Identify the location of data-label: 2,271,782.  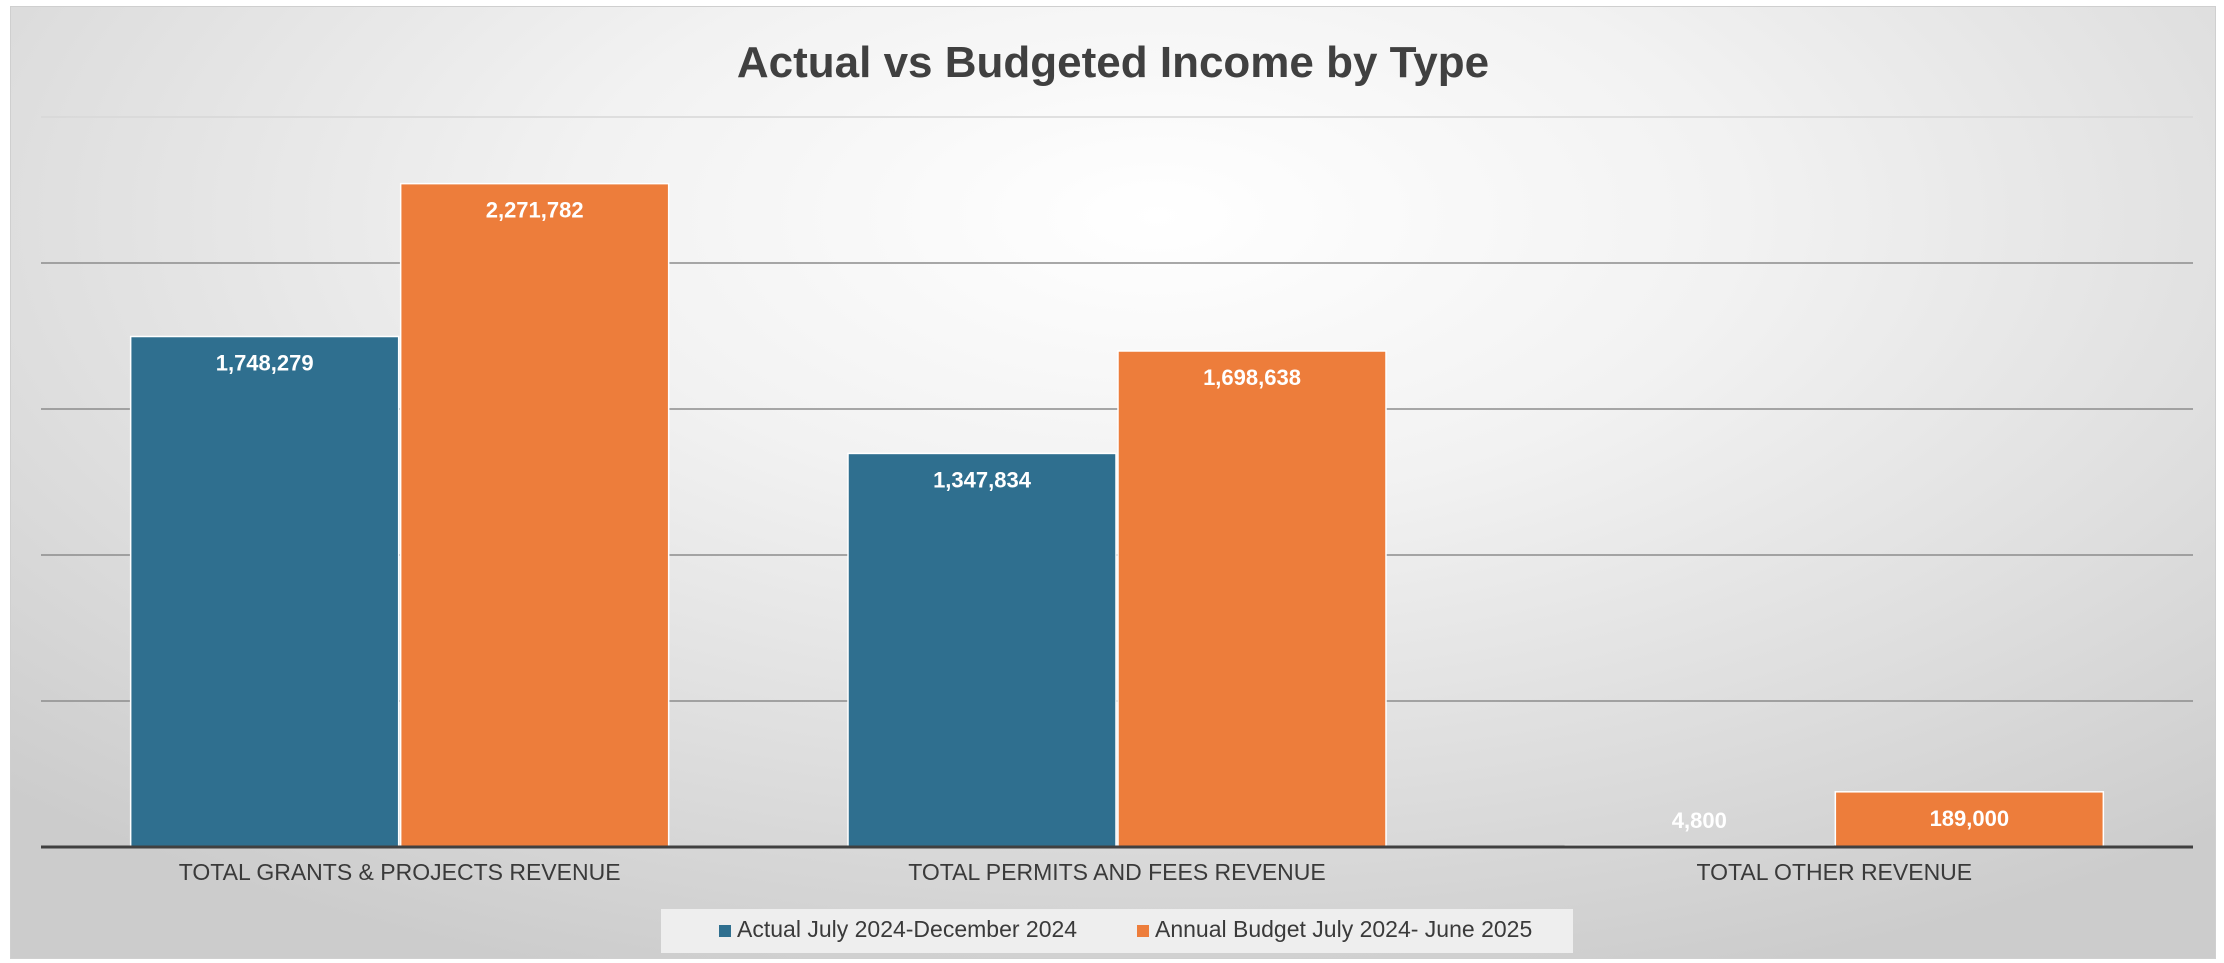
(535, 210).